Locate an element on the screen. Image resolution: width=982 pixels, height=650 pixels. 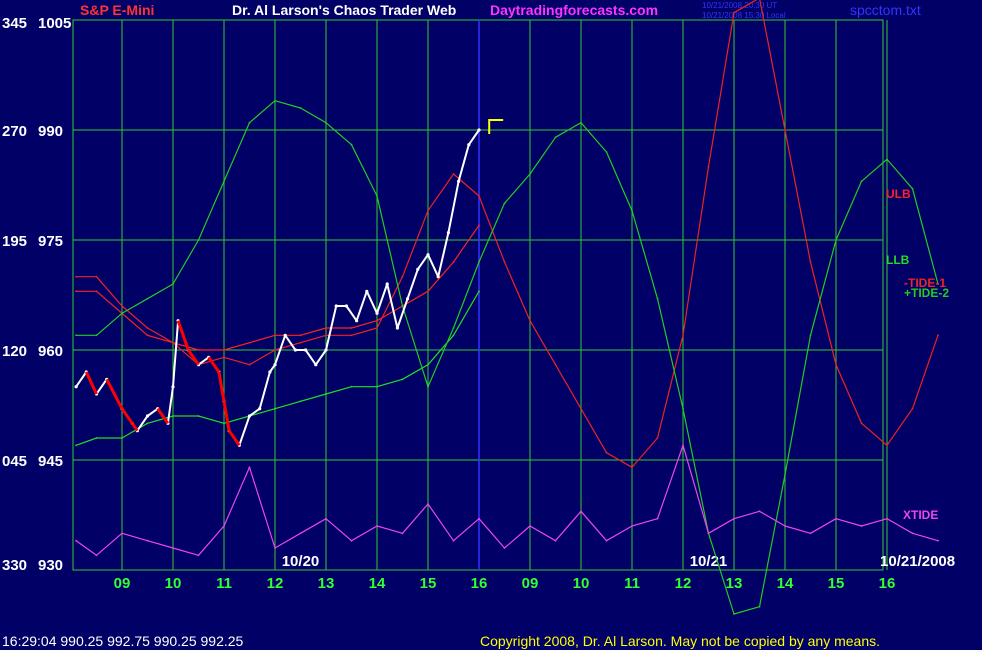
x-tick-label: 15 is located at coordinates (836, 583).